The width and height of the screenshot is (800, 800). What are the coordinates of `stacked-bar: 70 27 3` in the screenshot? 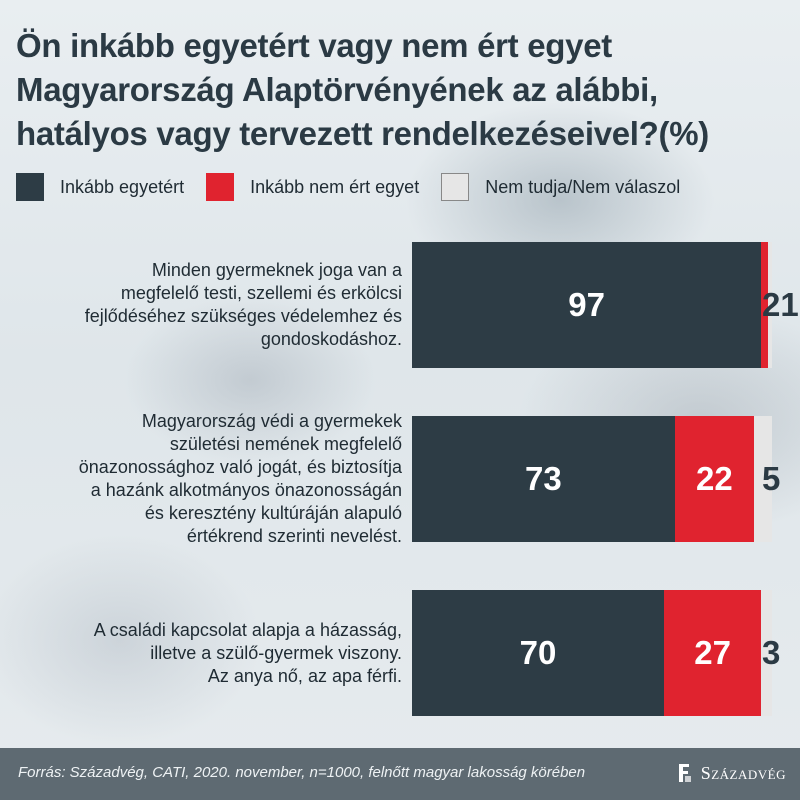 It's located at (596, 653).